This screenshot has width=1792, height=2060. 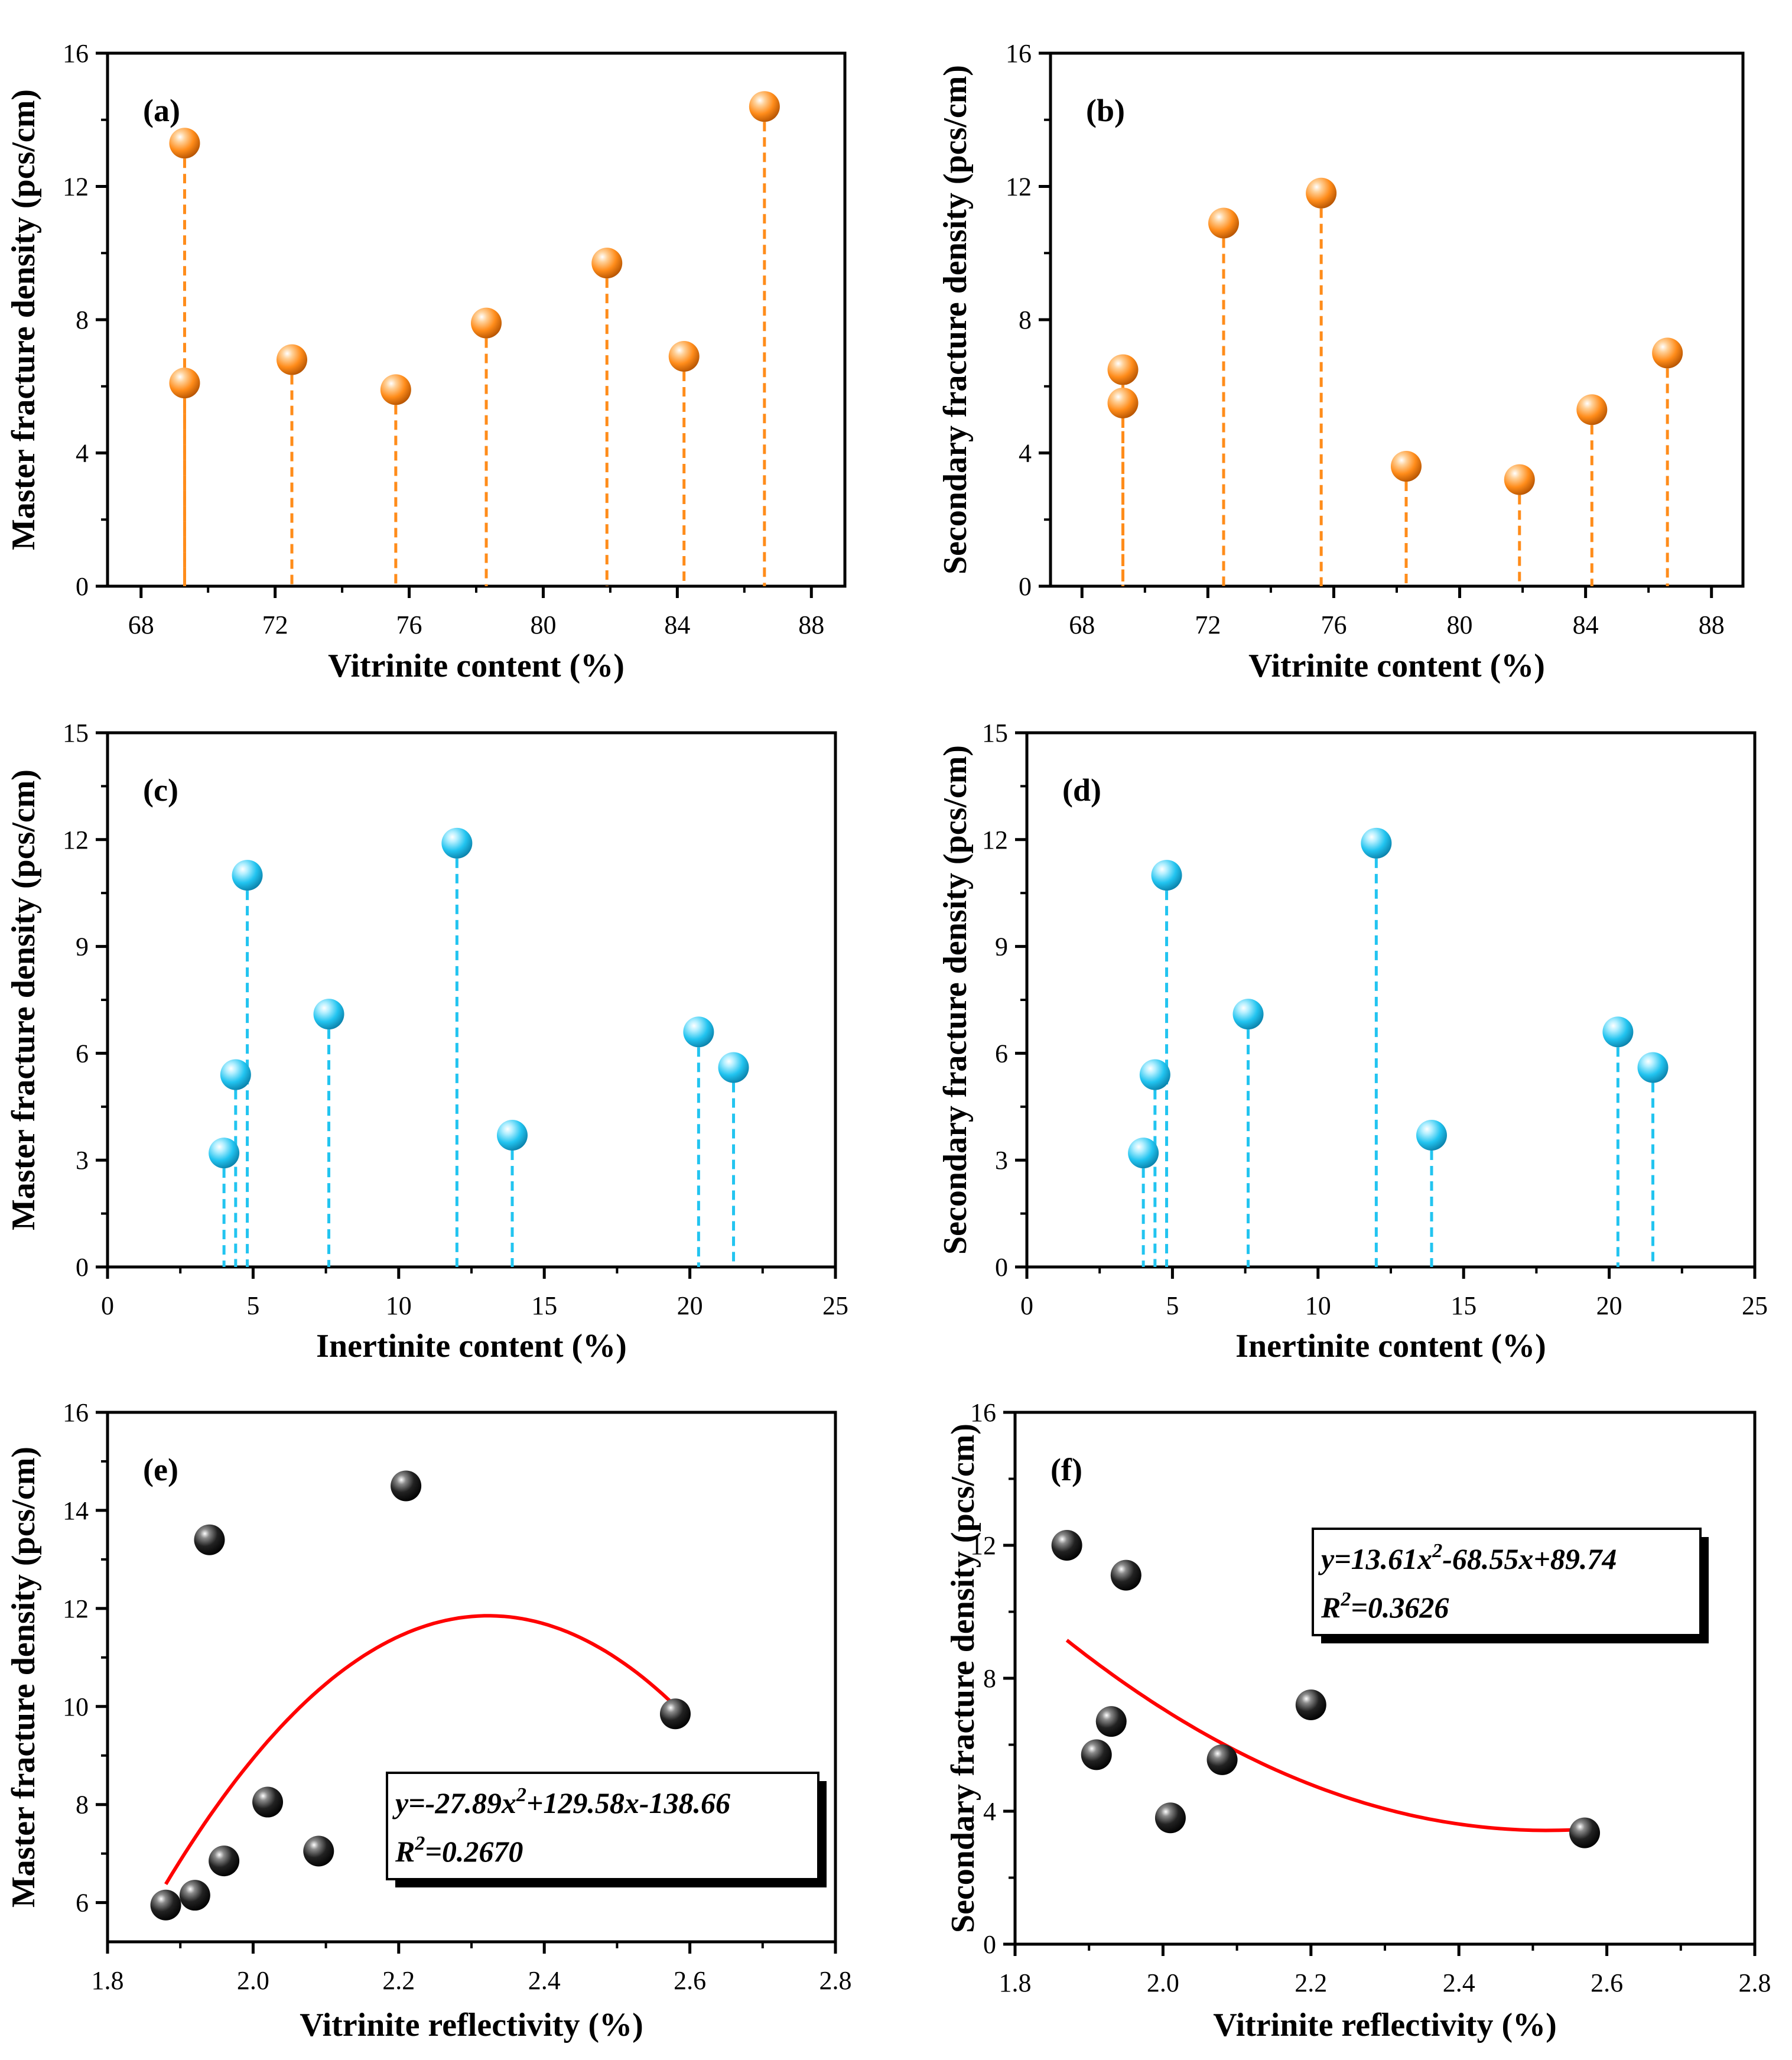 What do you see at coordinates (160, 1469) in the screenshot?
I see `panel-label: (e)` at bounding box center [160, 1469].